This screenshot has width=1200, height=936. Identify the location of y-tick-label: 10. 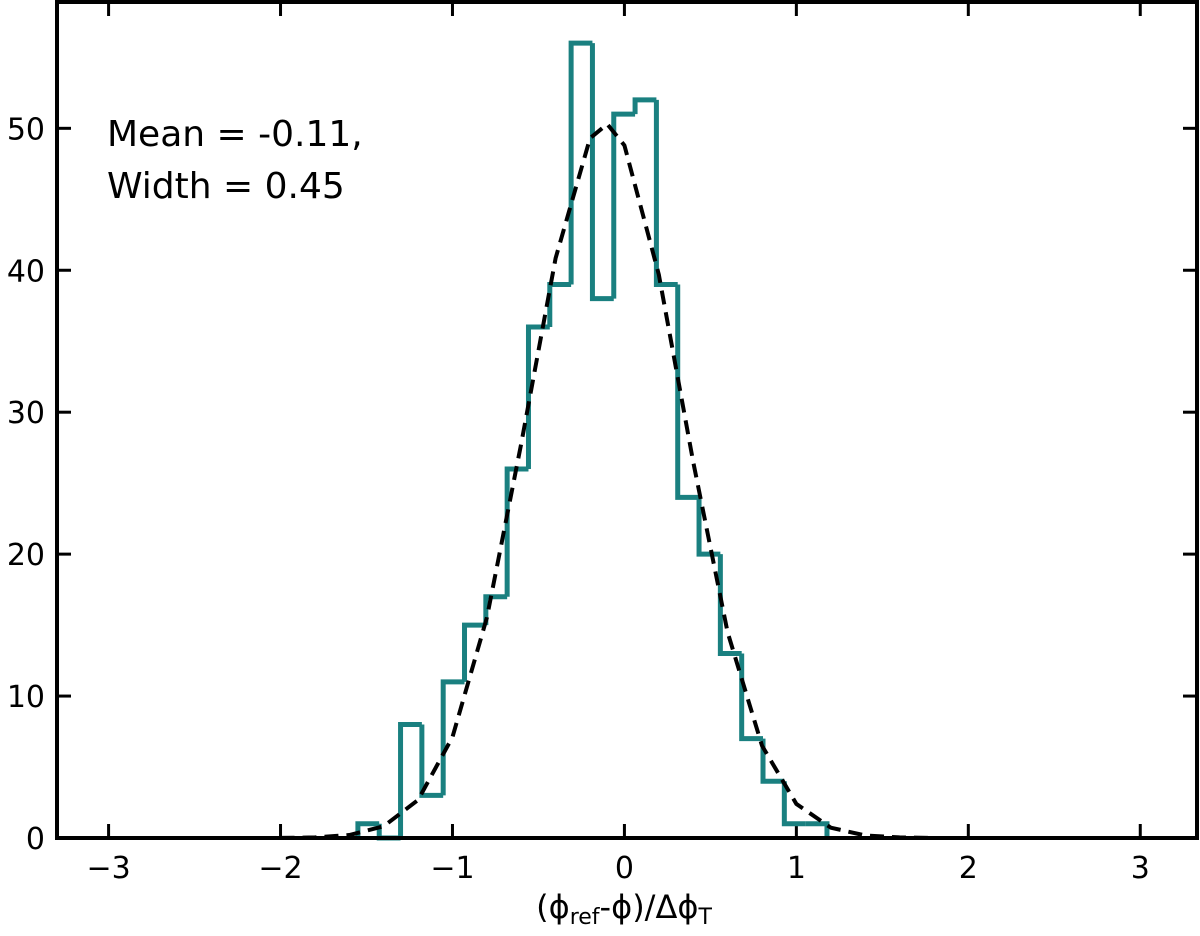
(26, 697).